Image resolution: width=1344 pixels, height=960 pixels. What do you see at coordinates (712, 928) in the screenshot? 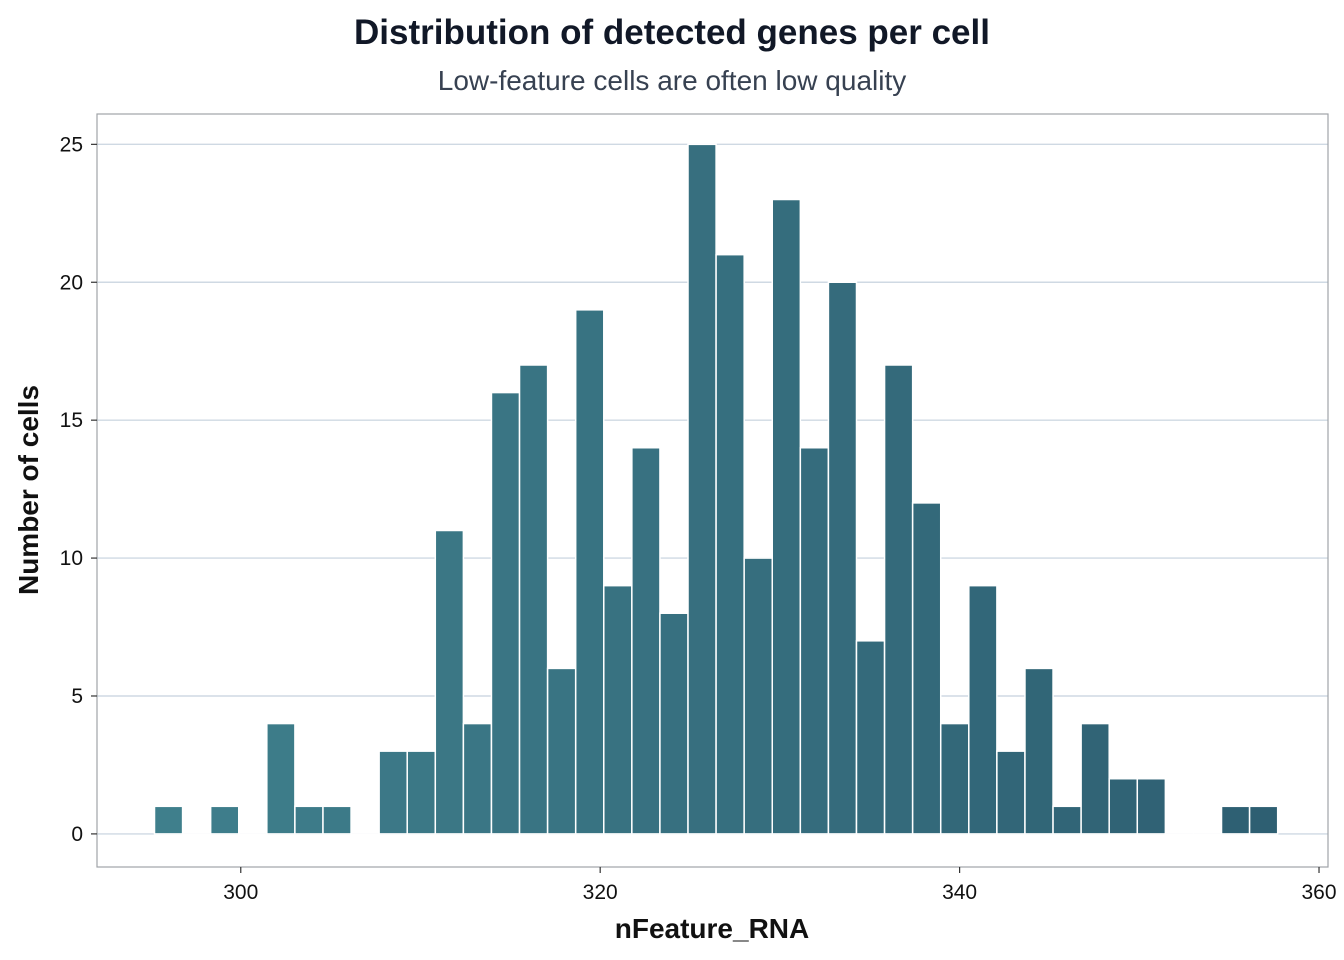
I see `x-axis-label: nFeature_RNA` at bounding box center [712, 928].